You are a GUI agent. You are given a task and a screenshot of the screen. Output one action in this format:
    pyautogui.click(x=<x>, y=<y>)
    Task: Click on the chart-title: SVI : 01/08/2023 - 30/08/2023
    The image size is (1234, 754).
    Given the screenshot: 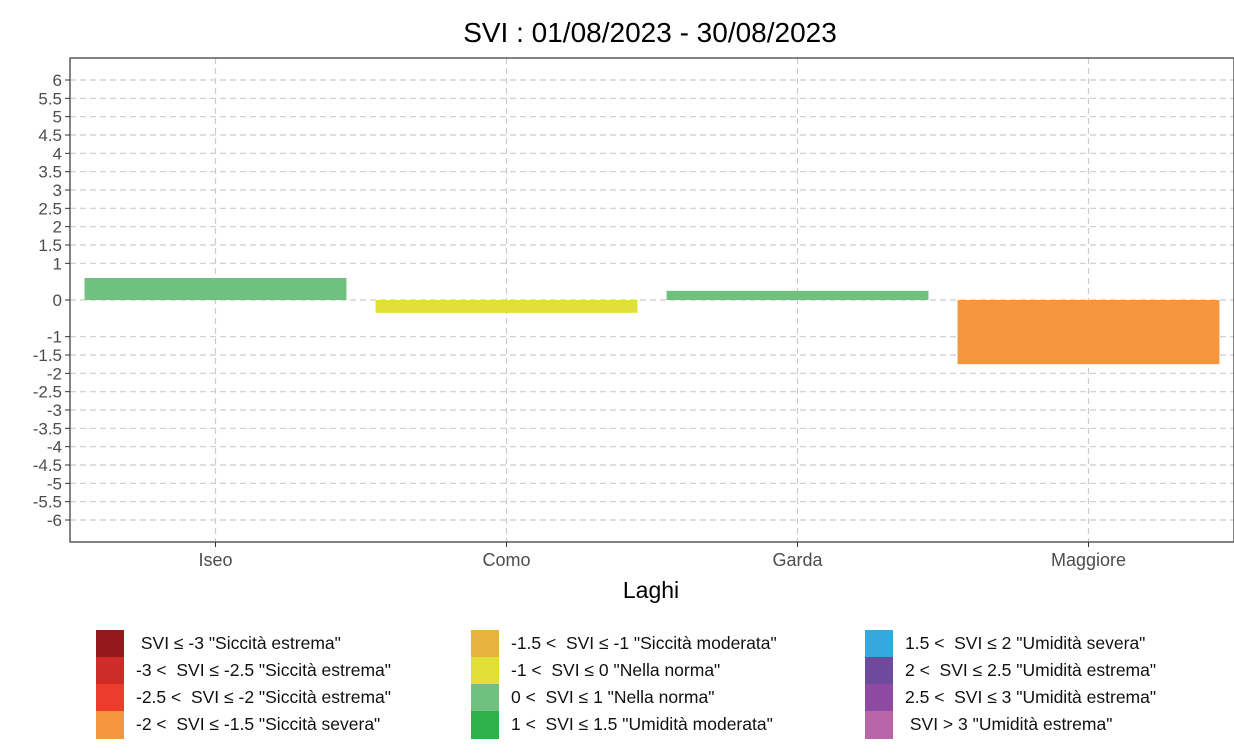 What is the action you would take?
    pyautogui.click(x=650, y=32)
    